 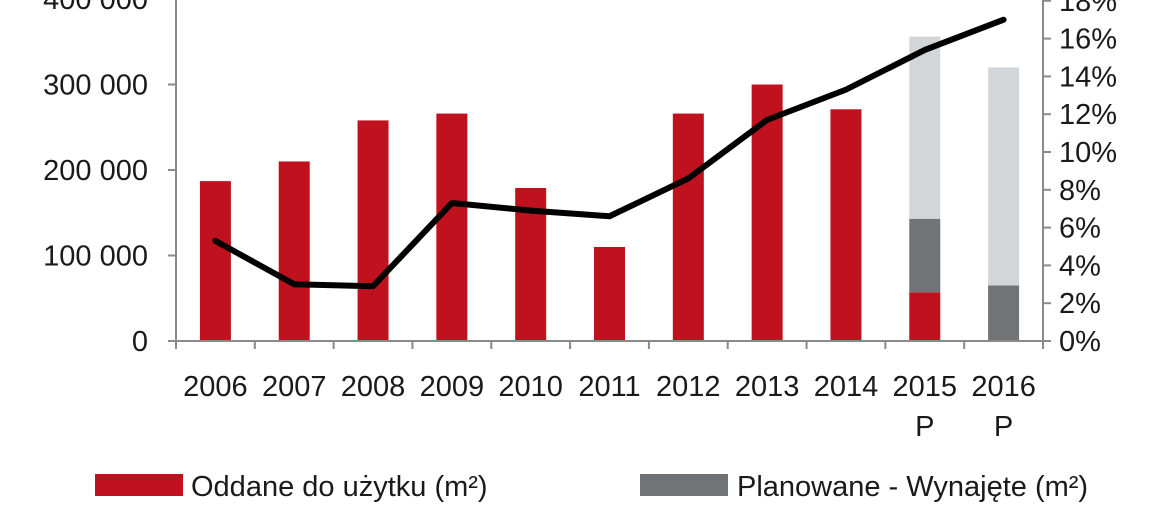 What do you see at coordinates (1088, 40) in the screenshot?
I see `right-tick-label: 16%` at bounding box center [1088, 40].